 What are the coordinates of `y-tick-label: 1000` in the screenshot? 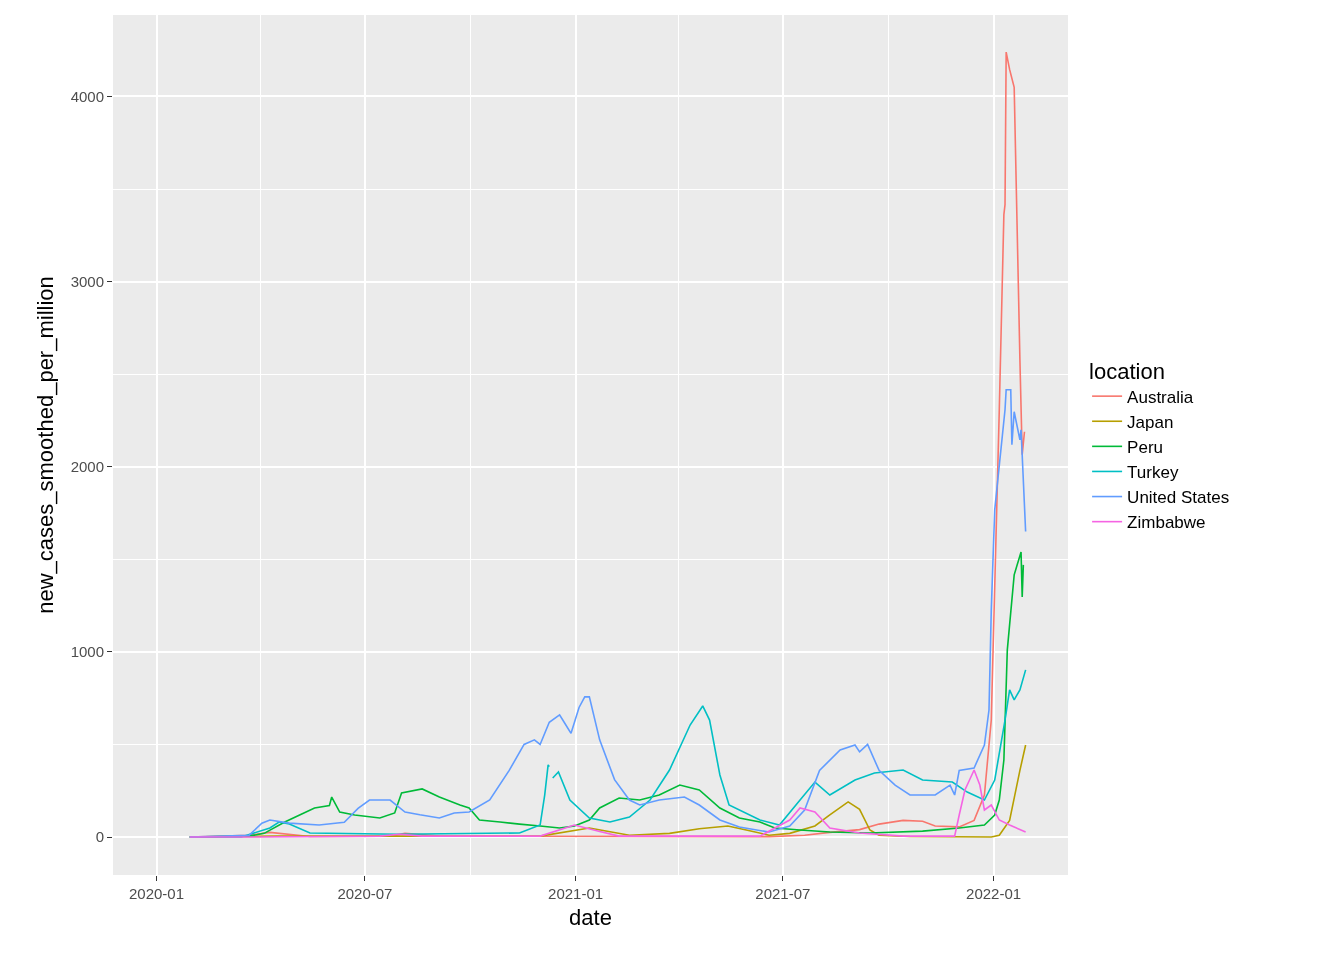 It's located at (87, 652).